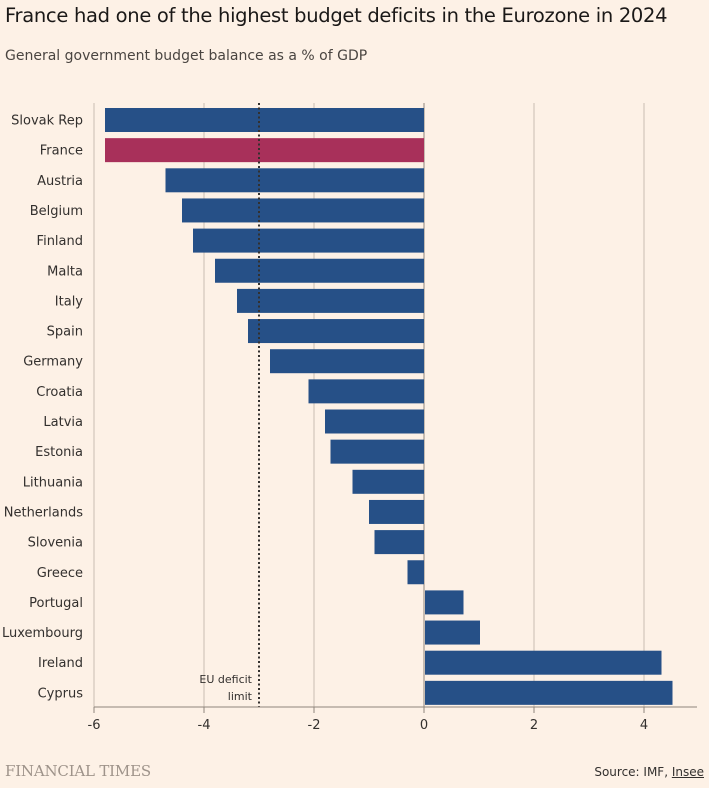  Describe the element at coordinates (534, 725) in the screenshot. I see `x-tick-label: 2` at that location.